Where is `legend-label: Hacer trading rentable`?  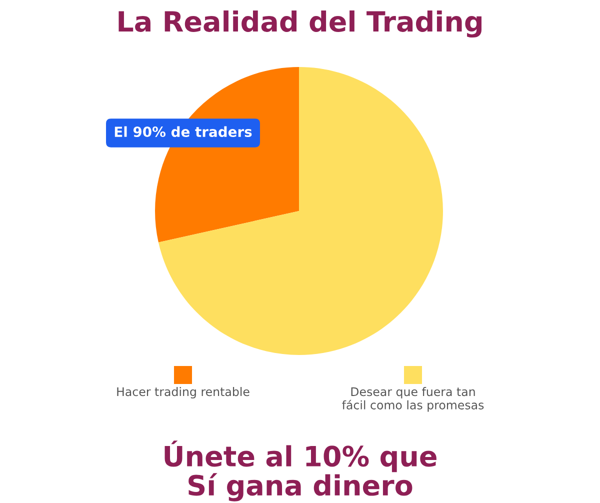
legend-label: Hacer trading rentable is located at coordinates (183, 392).